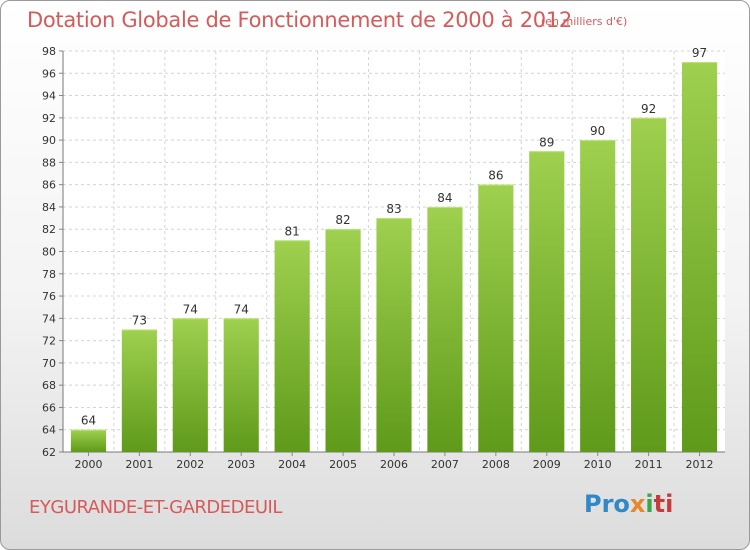 The image size is (750, 550). Describe the element at coordinates (49, 430) in the screenshot. I see `y-tick-label: 64` at that location.